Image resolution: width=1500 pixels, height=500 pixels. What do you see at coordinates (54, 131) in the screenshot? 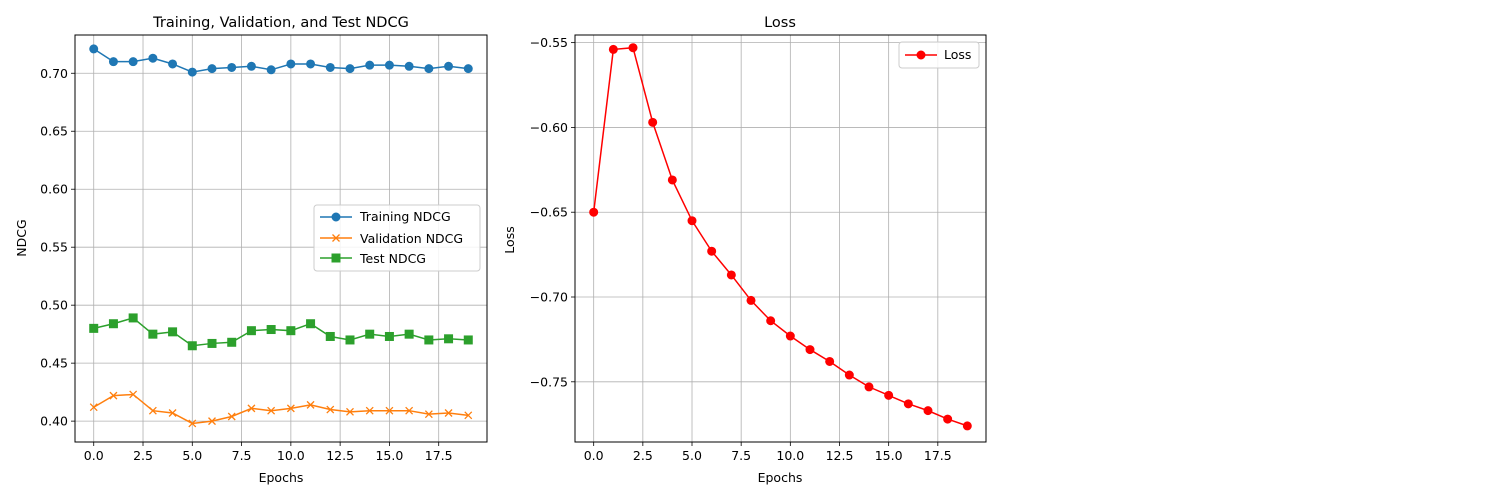
I see `ndcg-ytick-label: 0.65` at bounding box center [54, 131].